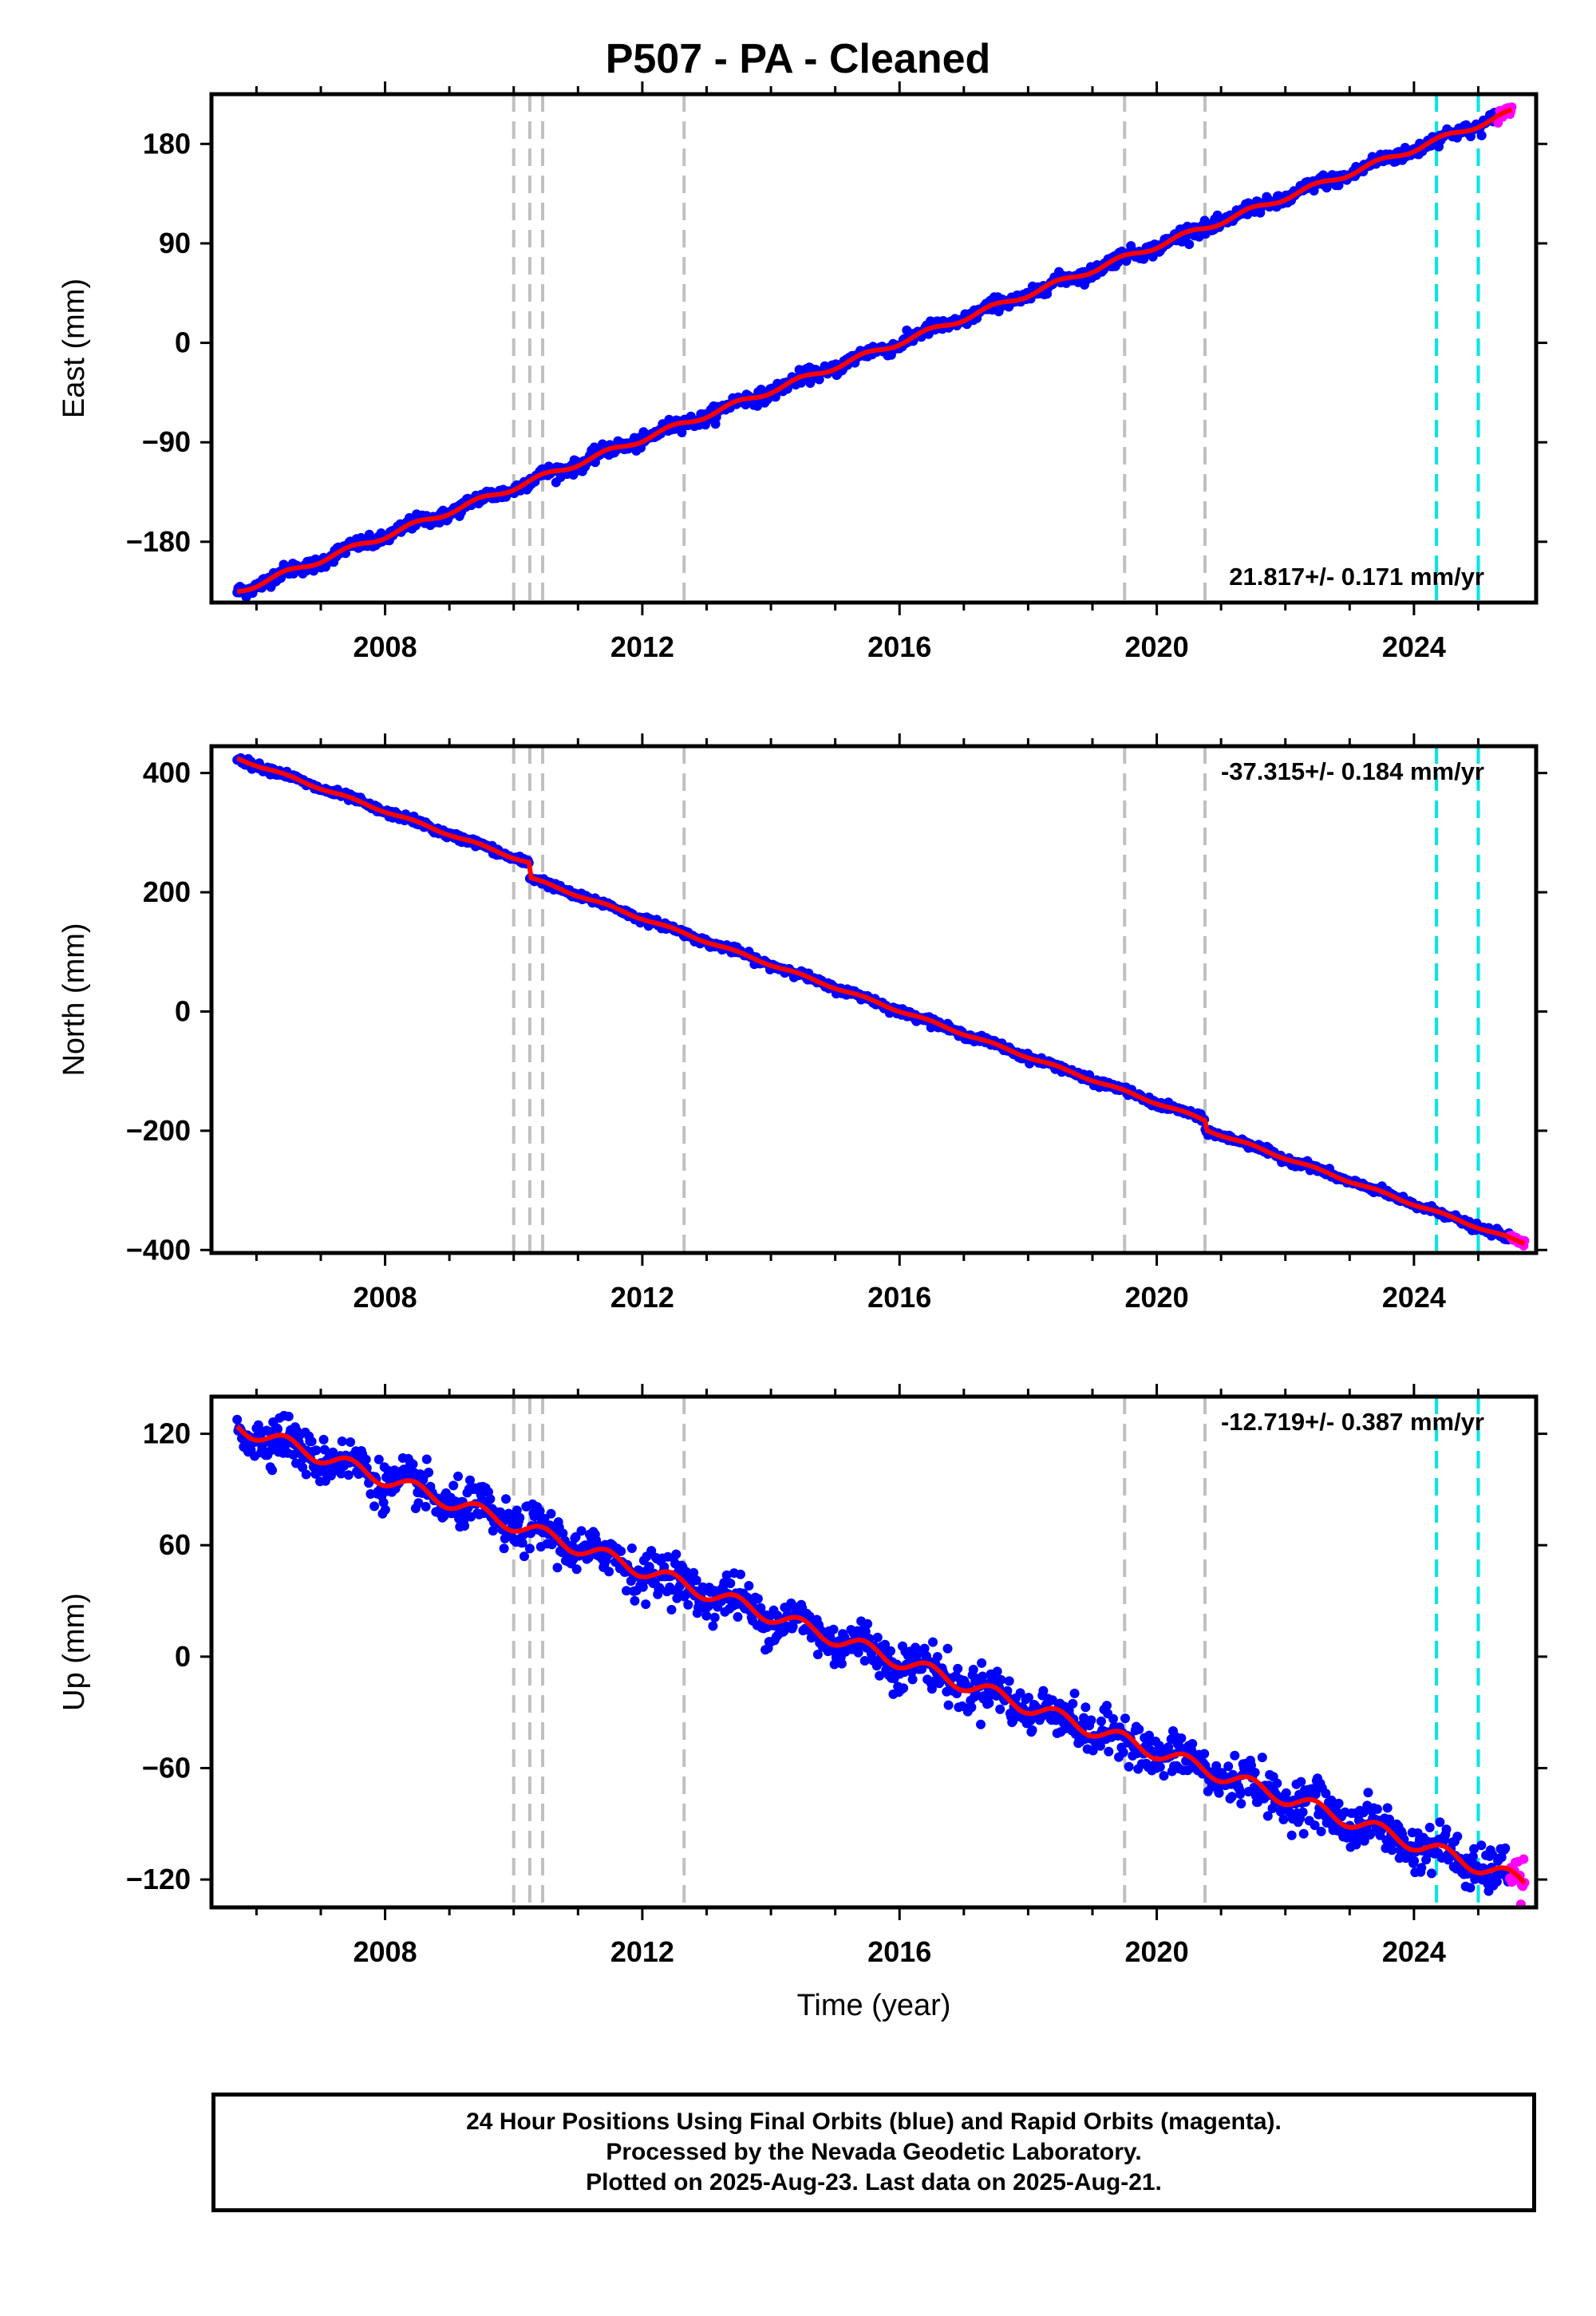 The image size is (1596, 2316). I want to click on rate-label: -37.315+/- 0.184 mm/yr, so click(1352, 771).